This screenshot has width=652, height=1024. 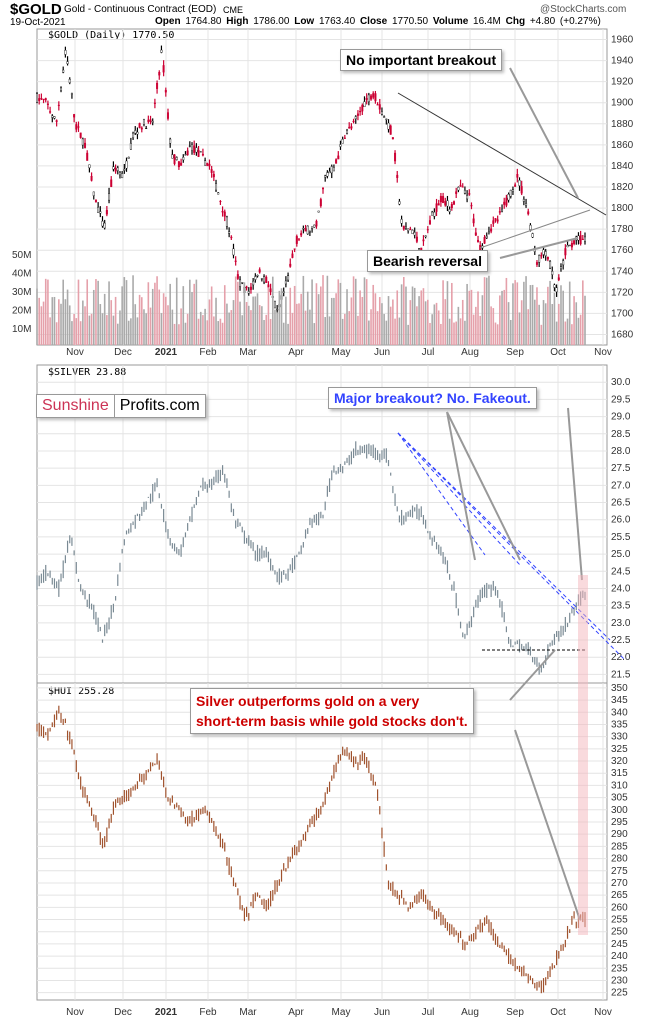 What do you see at coordinates (140, 9) in the screenshot?
I see `instrument-name: Gold - Continuous Contract (EOD)` at bounding box center [140, 9].